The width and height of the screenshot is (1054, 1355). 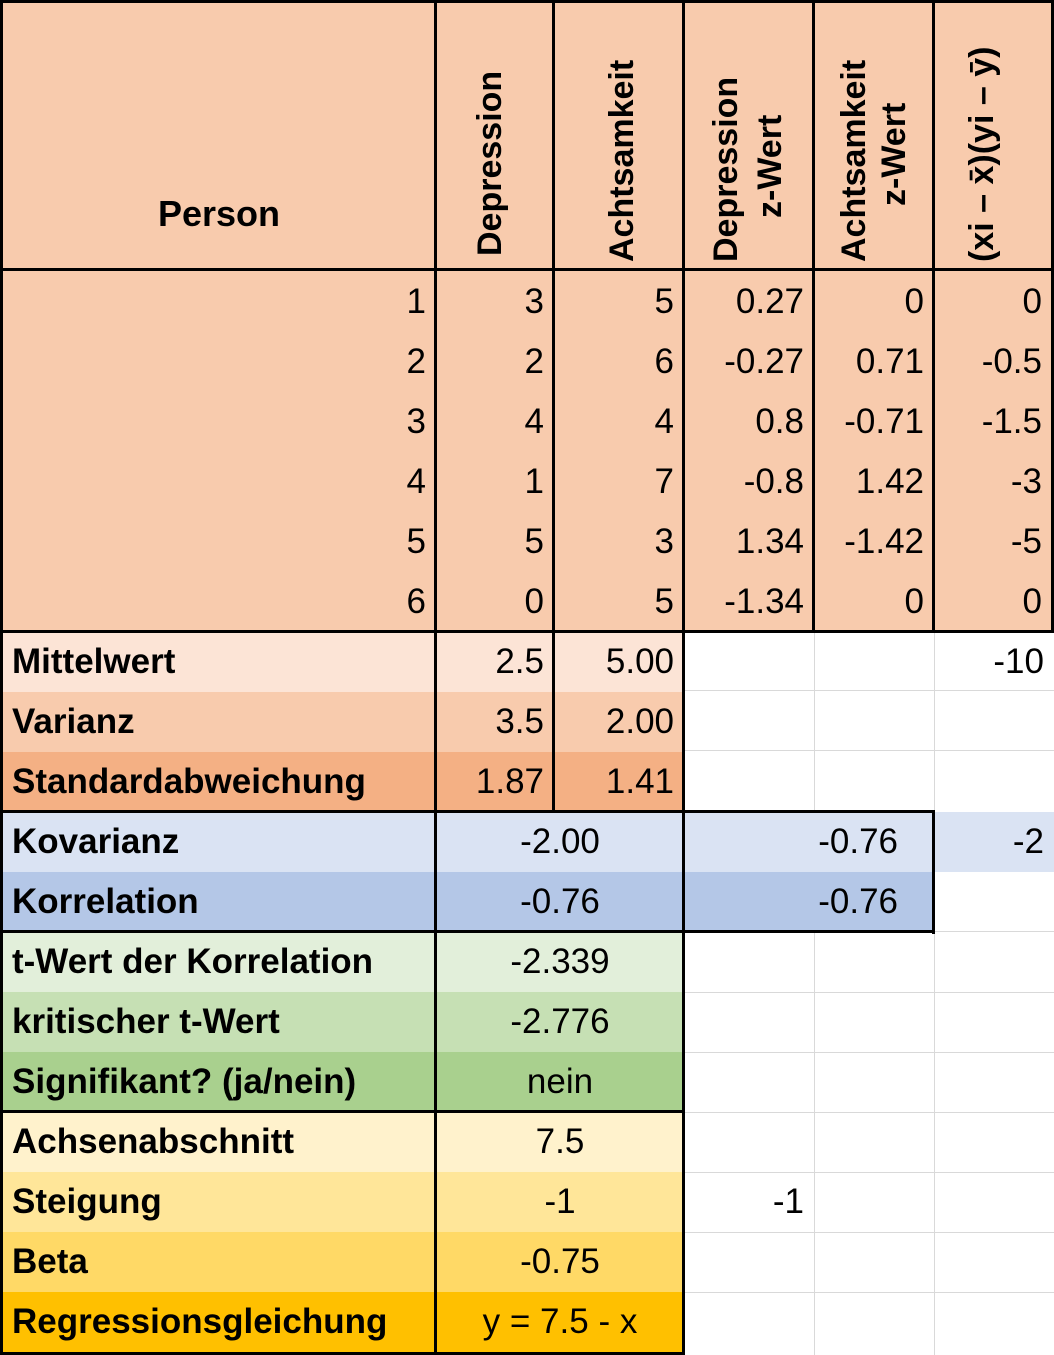 What do you see at coordinates (218, 1082) in the screenshot?
I see `label-signifikant: Signifikant? (ja/nein)` at bounding box center [218, 1082].